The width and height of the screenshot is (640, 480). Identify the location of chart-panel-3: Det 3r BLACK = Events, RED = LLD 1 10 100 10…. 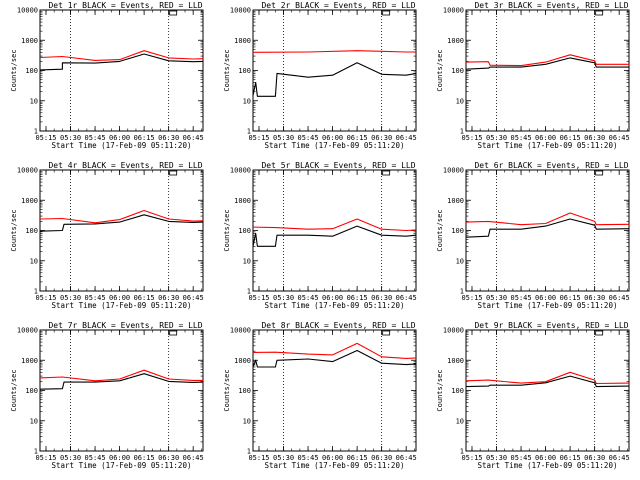
(533, 75).